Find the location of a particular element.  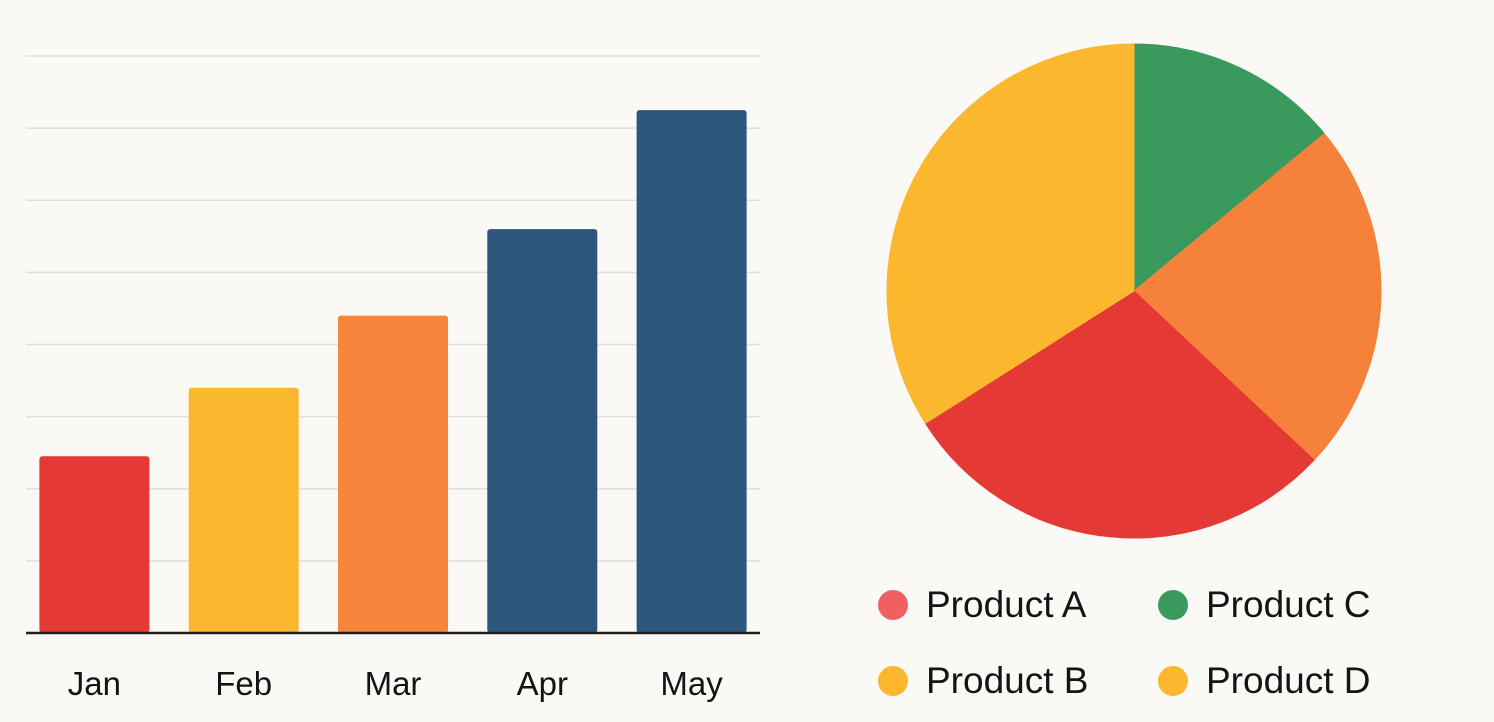

bar-apr is located at coordinates (542, 431).